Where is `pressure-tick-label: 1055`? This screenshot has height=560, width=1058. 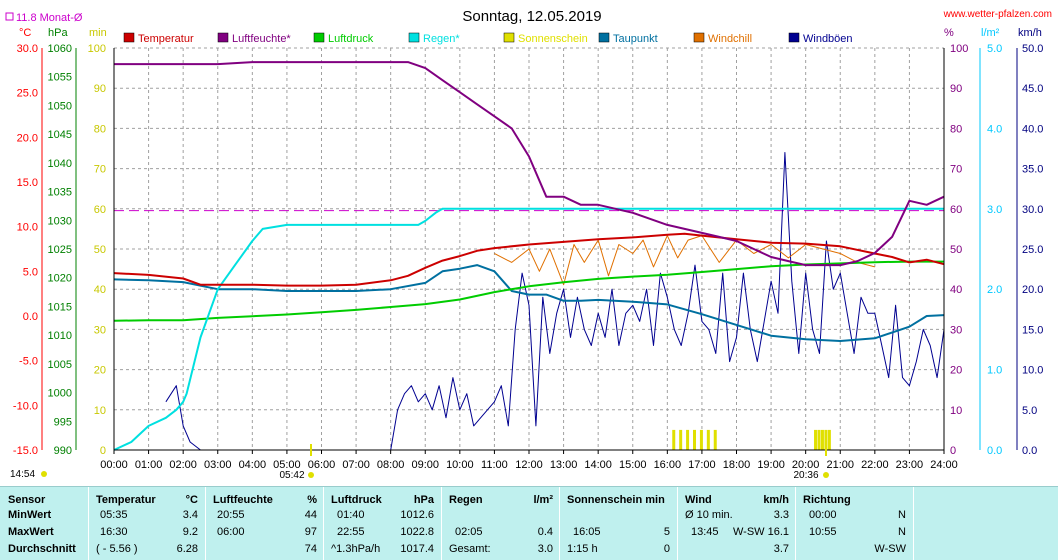 pressure-tick-label: 1055 is located at coordinates (60, 78).